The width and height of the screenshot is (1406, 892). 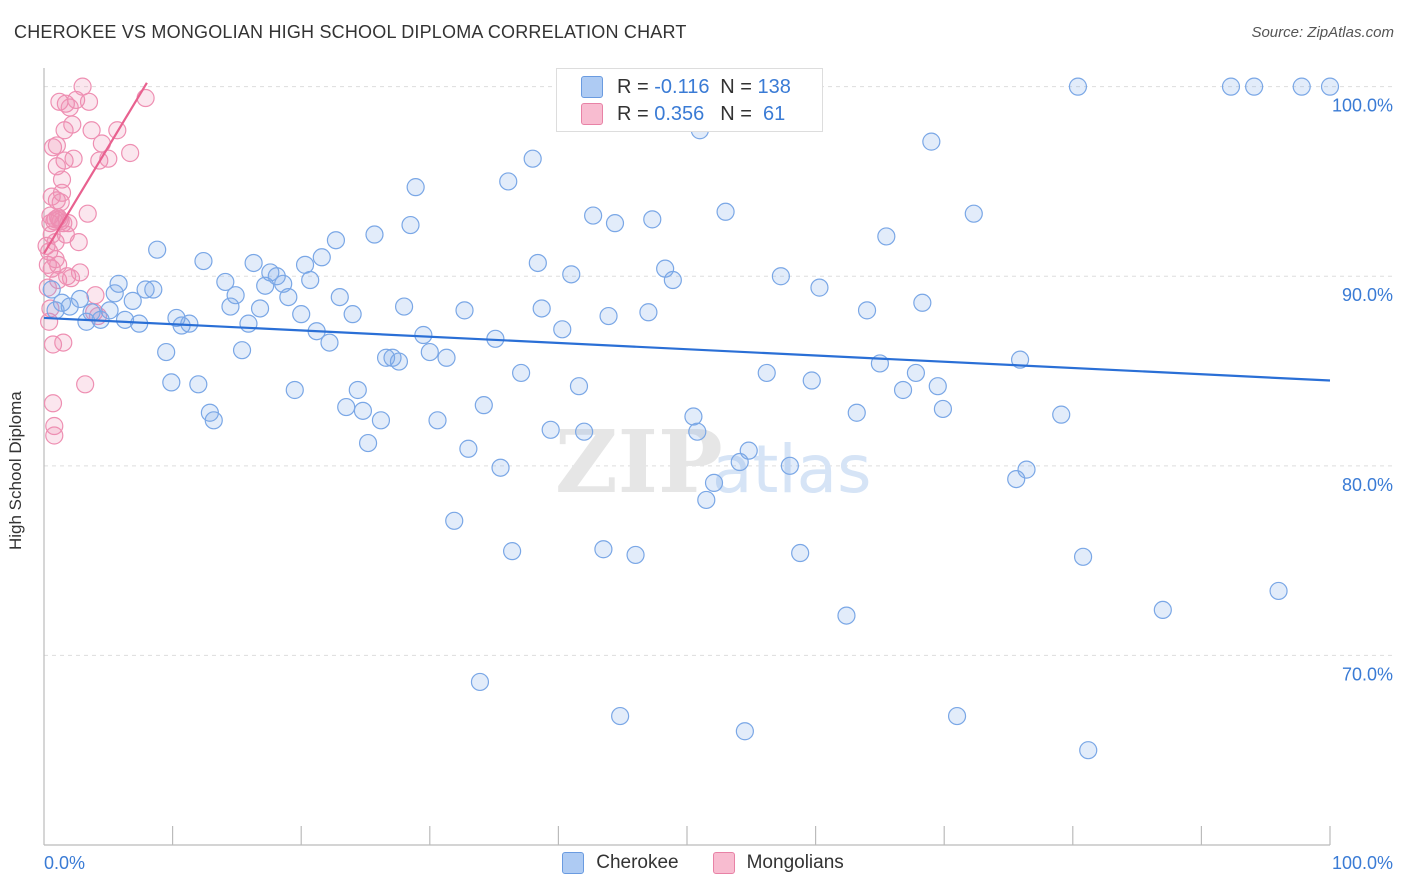 I want to click on series-legend: Cherokee Mongolians, so click(x=703, y=863).